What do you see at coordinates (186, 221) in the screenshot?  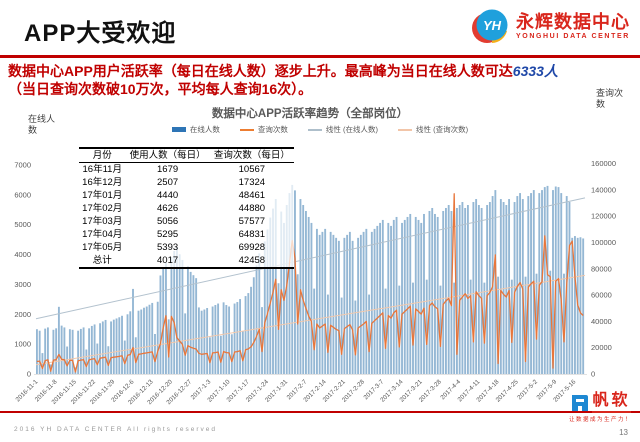 I see `table-row: 17年03月 5056 57577` at bounding box center [186, 221].